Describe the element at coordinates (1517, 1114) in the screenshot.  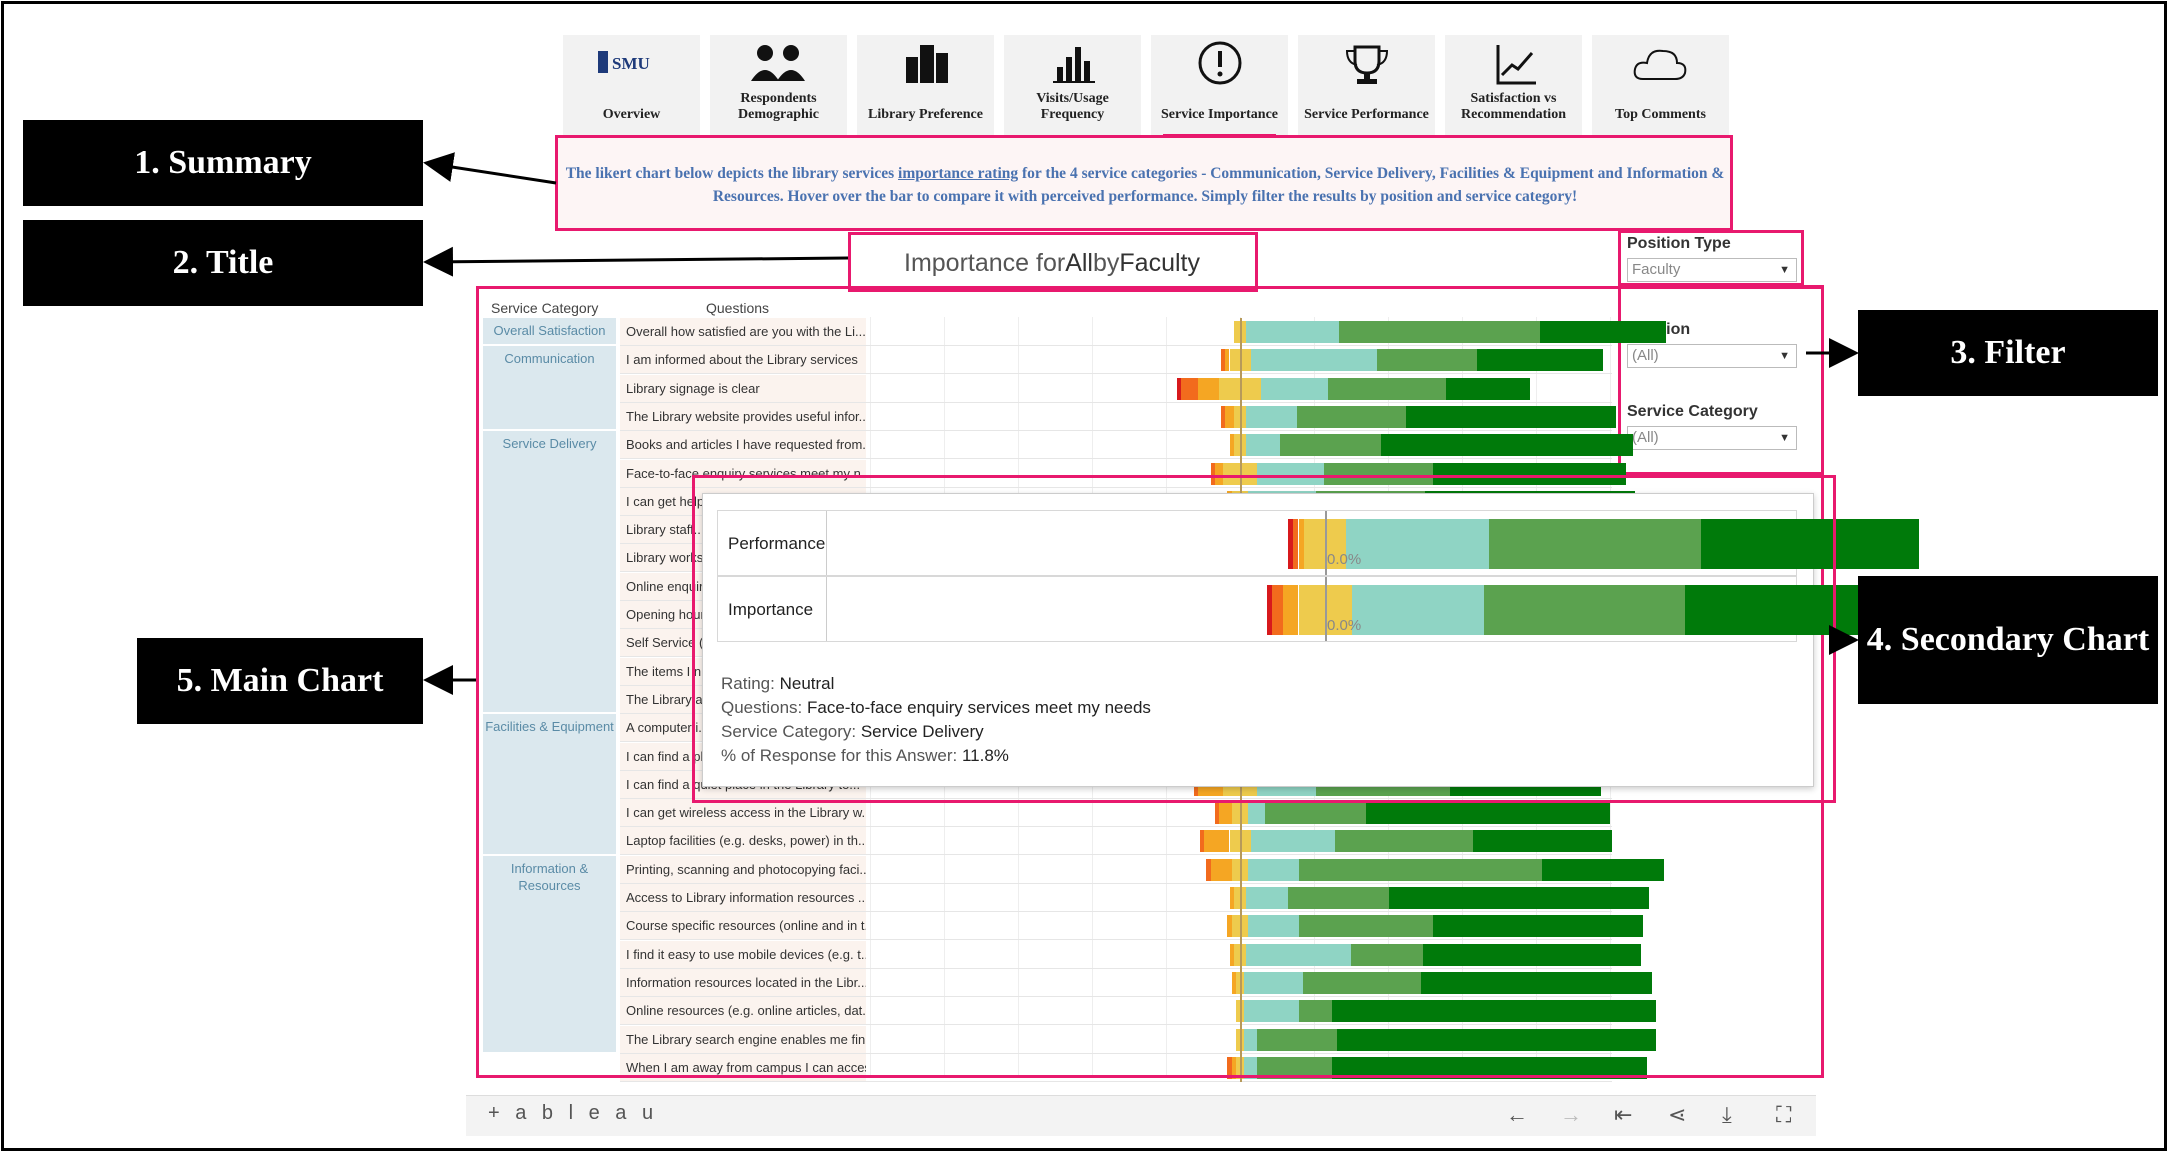
I see `undo-icon: ←` at that location.